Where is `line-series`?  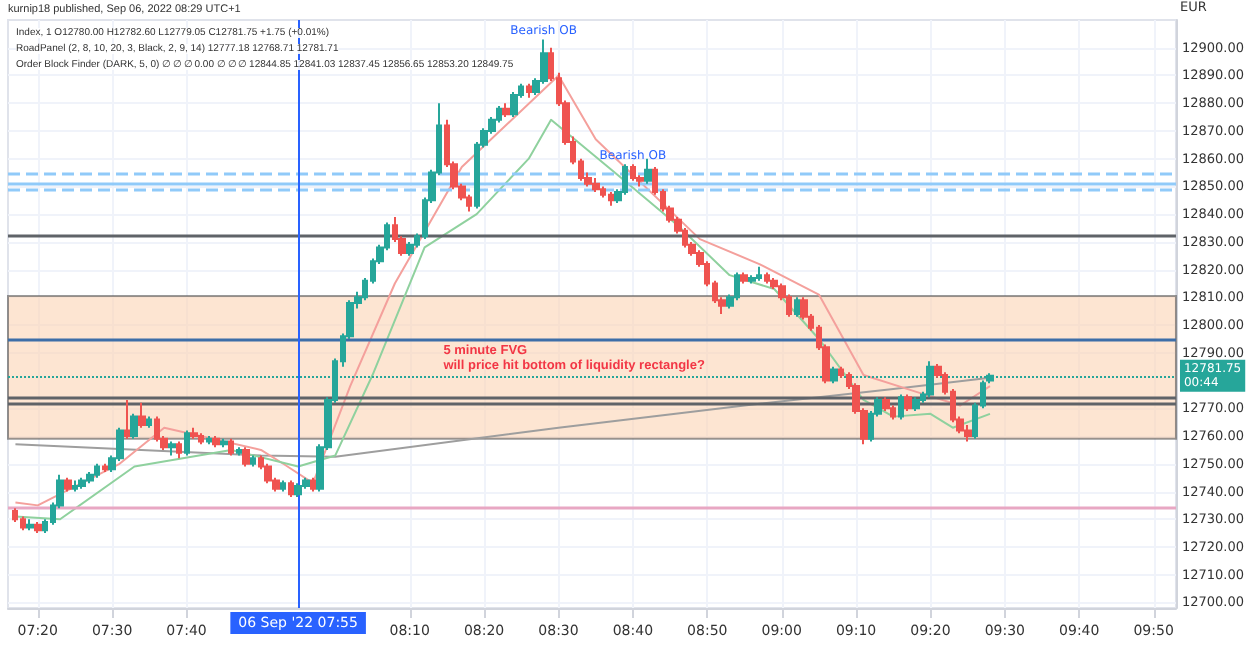 line-series is located at coordinates (502, 417).